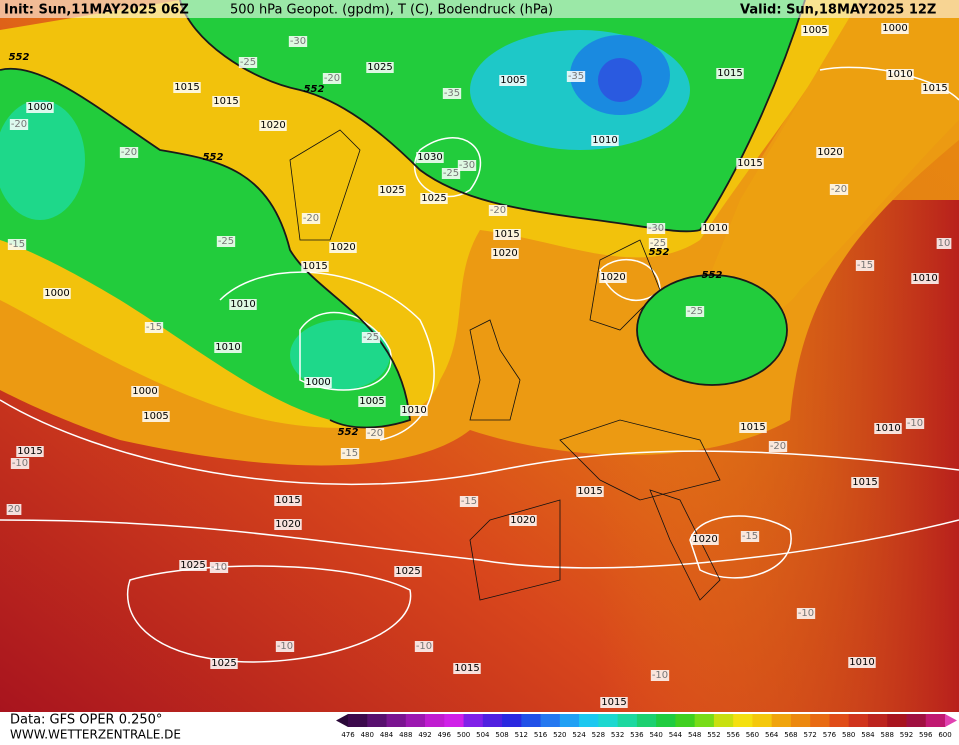 This screenshot has height=745, width=959. I want to click on colorbar-label: 540, so click(655, 735).